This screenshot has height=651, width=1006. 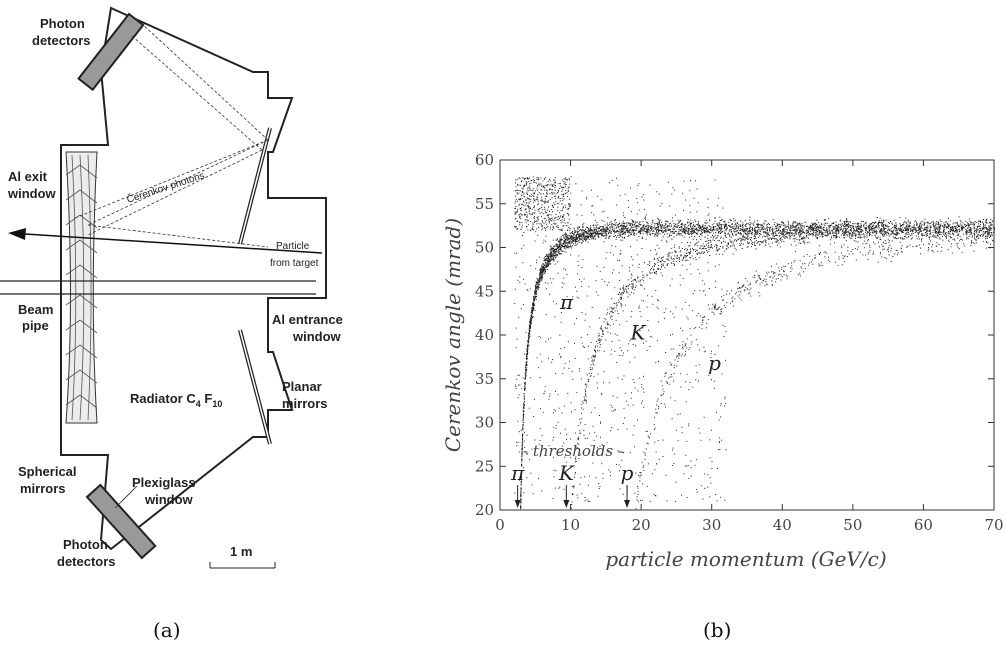 I want to click on label-radiator: Radiator C4 F10, so click(x=176, y=400).